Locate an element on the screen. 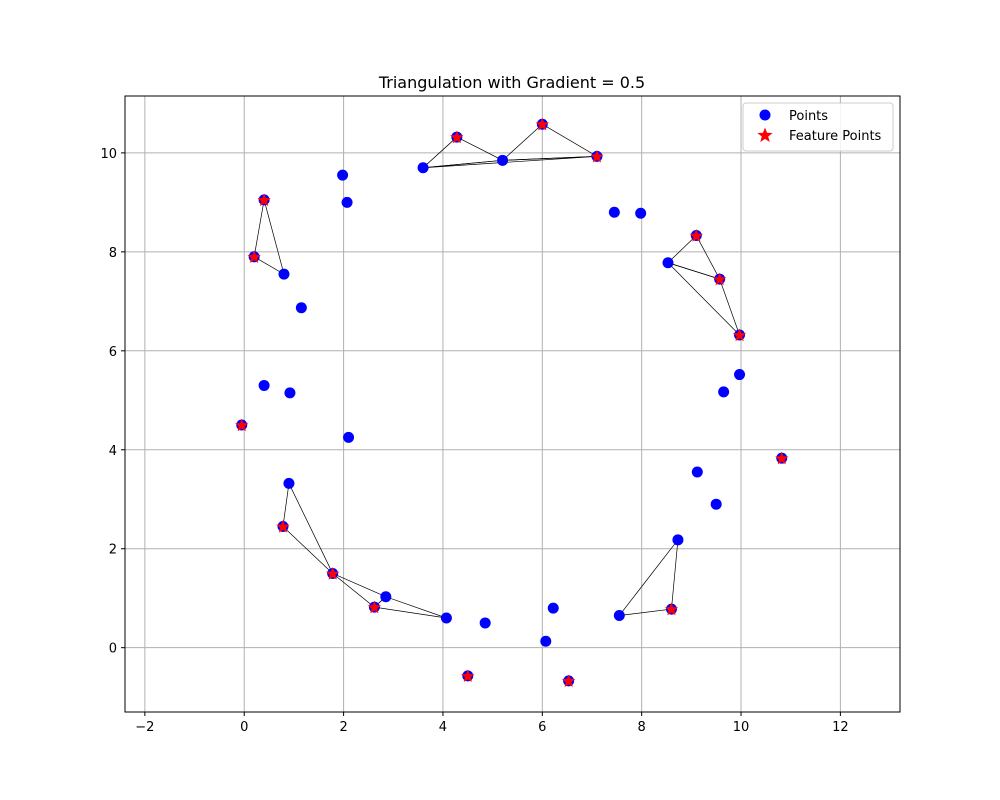 The image size is (1000, 800). y-tick-label: 8 is located at coordinates (113, 253).